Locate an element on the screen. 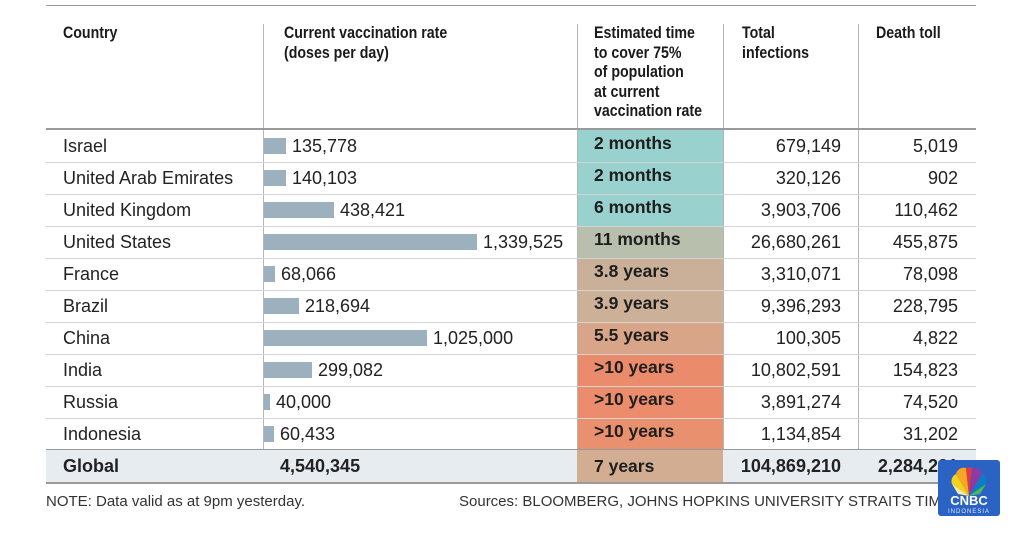 This screenshot has width=1024, height=536. estimated-time-label: 5.5 years is located at coordinates (631, 335).